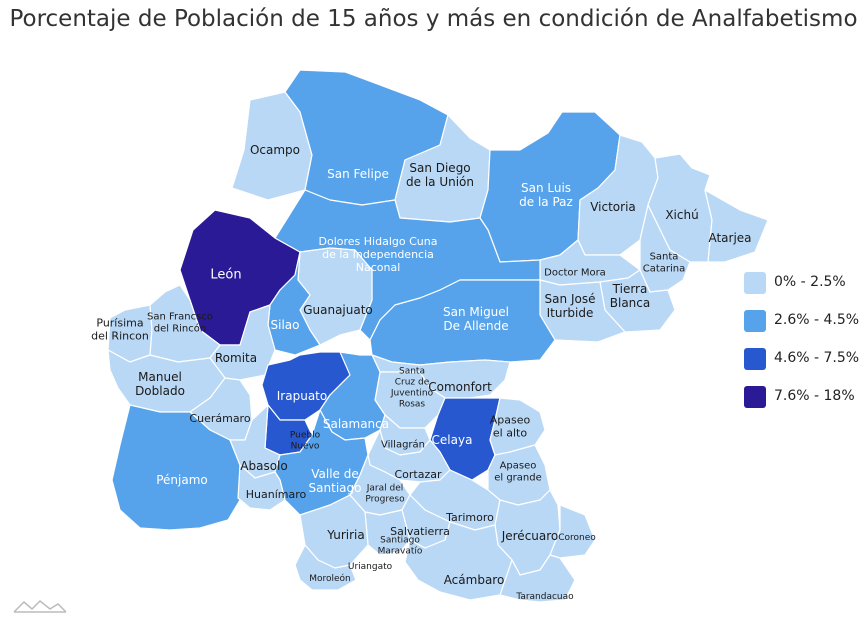 Image resolution: width=867 pixels, height=625 pixels. I want to click on legend-item: 0% - 2.5%, so click(804, 282).